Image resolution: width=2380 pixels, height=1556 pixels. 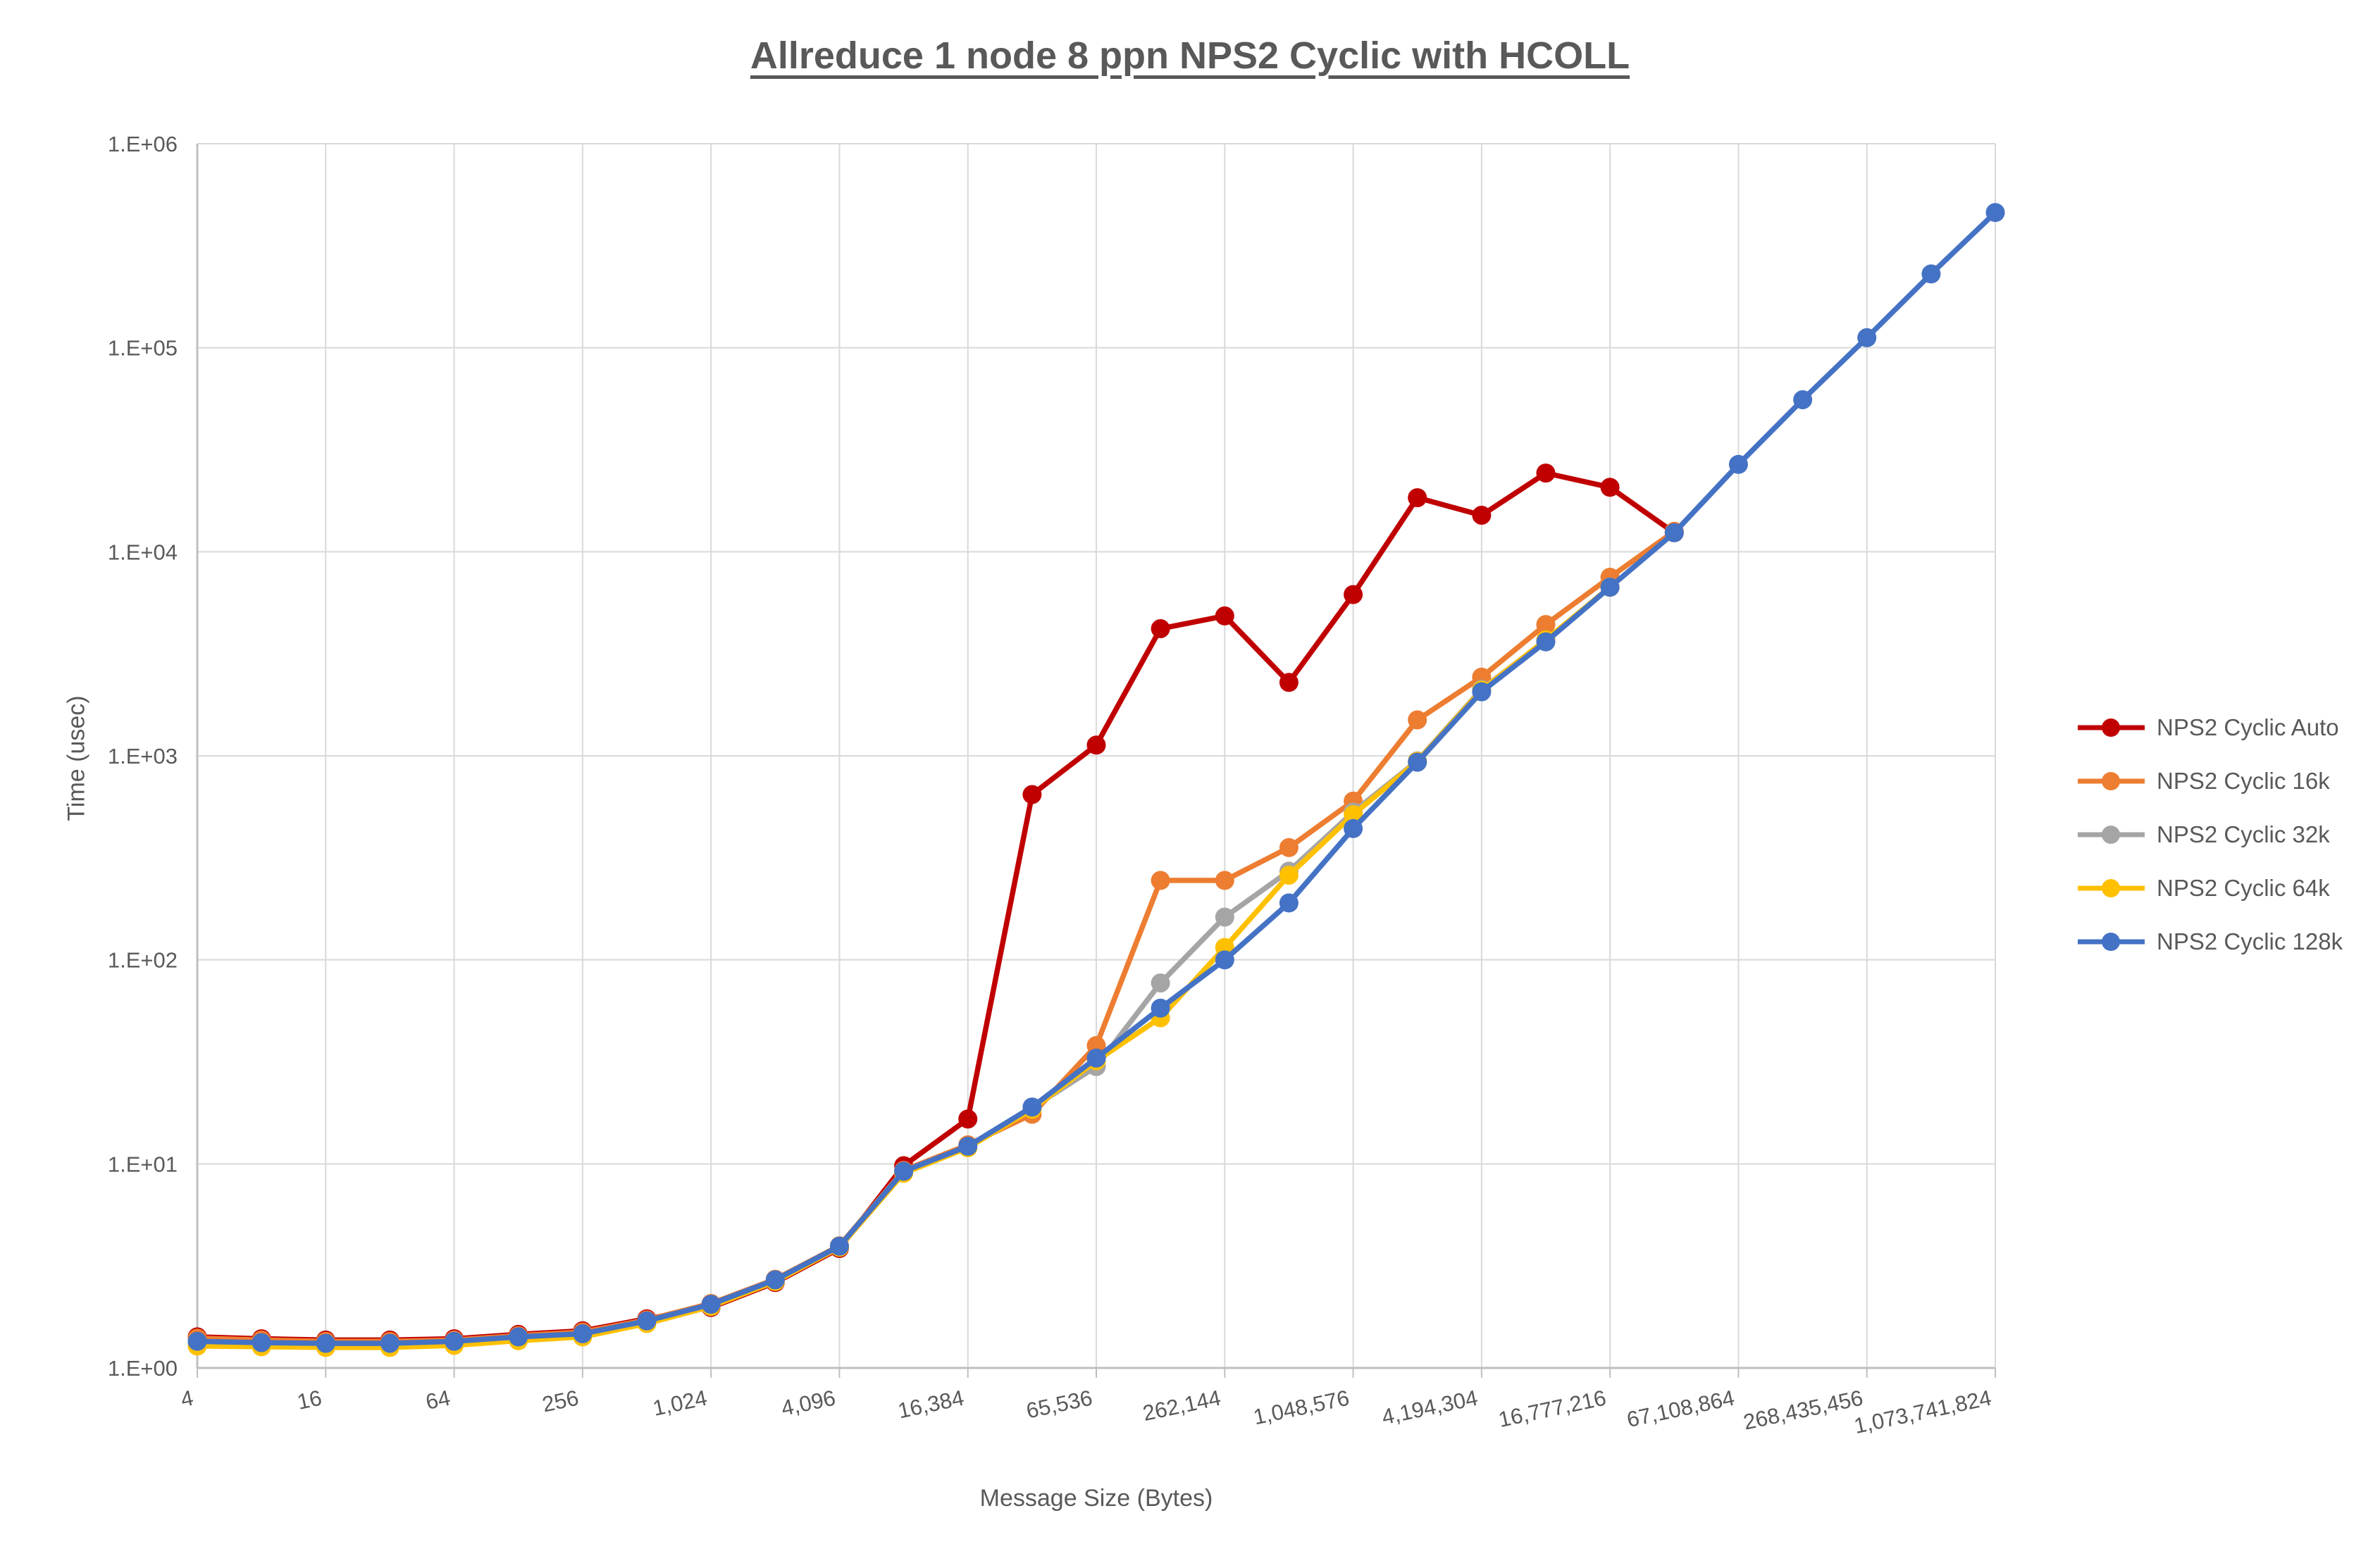 I want to click on y-tick-label: 1.E+02, so click(x=143, y=960).